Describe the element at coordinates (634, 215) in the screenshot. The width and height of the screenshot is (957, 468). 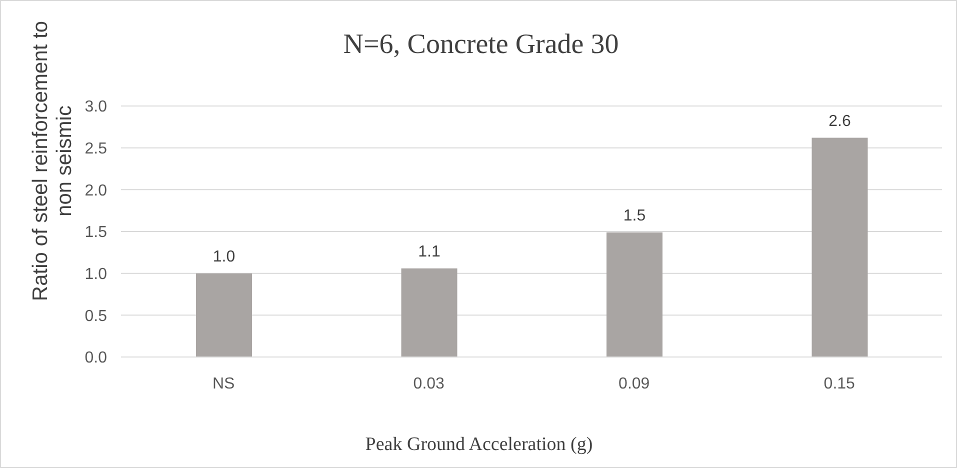
I see `data-label: 1.5` at that location.